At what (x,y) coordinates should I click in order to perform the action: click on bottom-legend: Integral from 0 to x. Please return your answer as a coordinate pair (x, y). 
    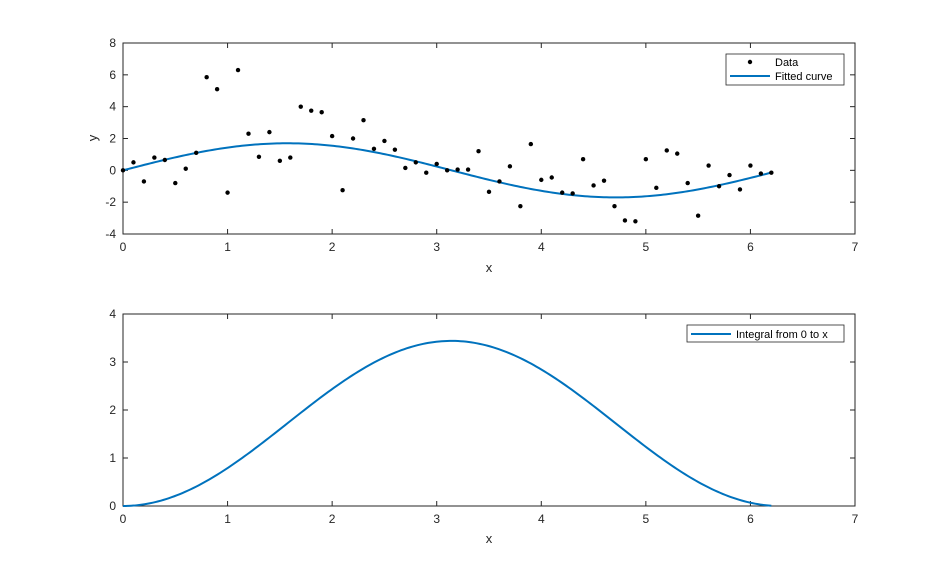
    Looking at the image, I should click on (765, 333).